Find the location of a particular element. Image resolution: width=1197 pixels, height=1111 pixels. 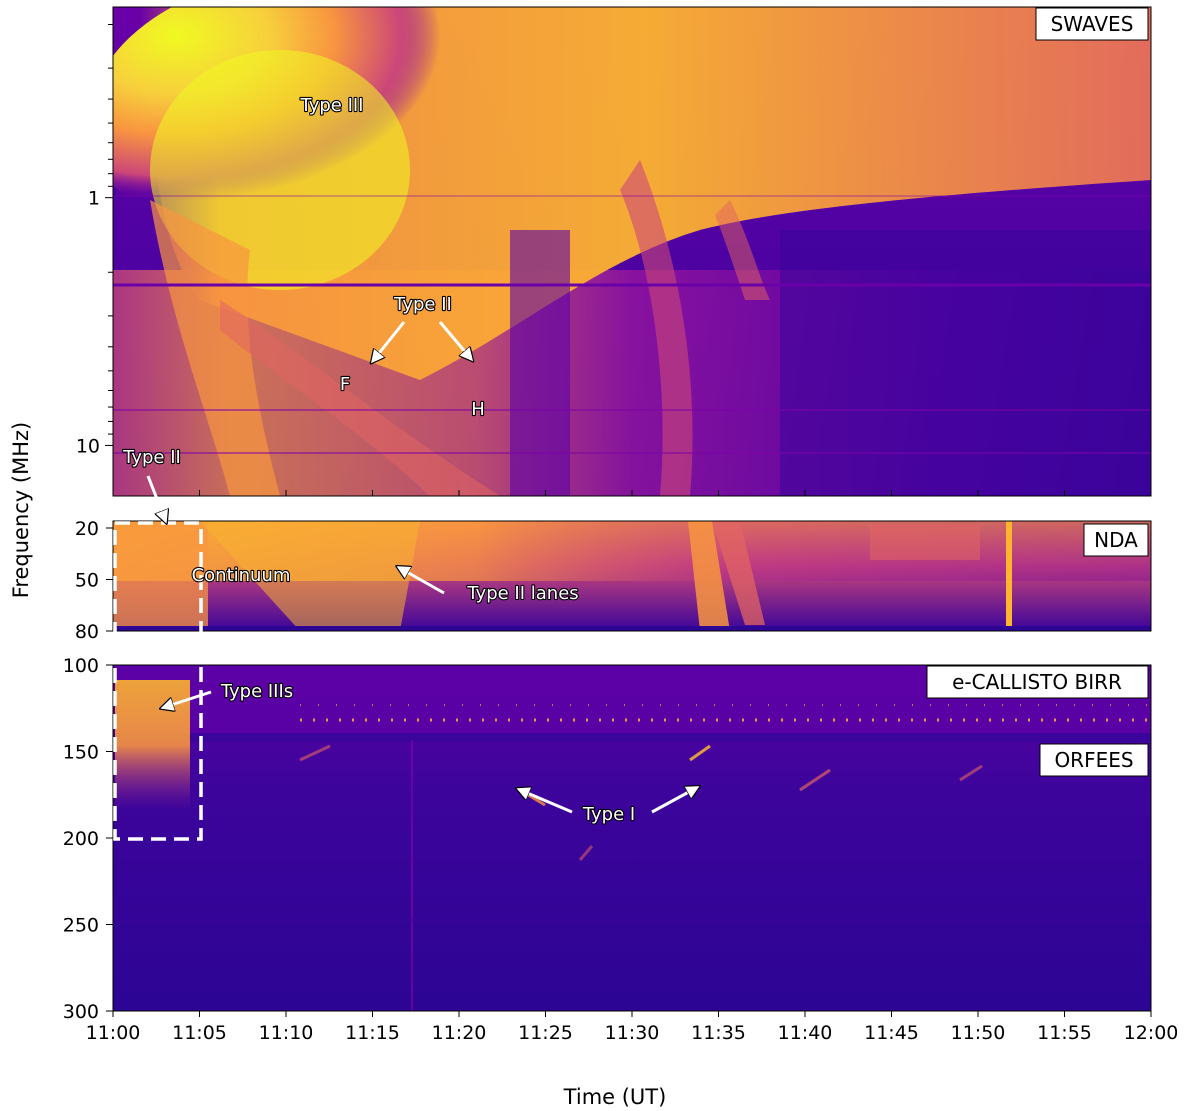

arrow-type-i-left is located at coordinates (545, 801).